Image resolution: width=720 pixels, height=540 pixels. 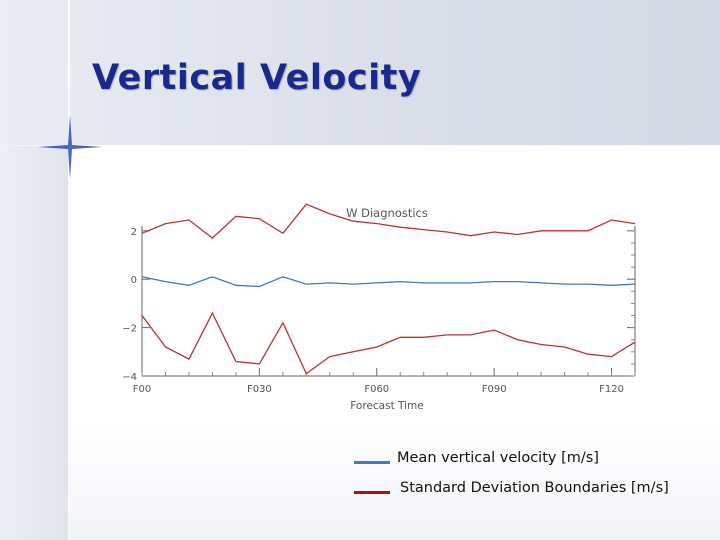 What do you see at coordinates (142, 389) in the screenshot?
I see `x-tick-label: F00` at bounding box center [142, 389].